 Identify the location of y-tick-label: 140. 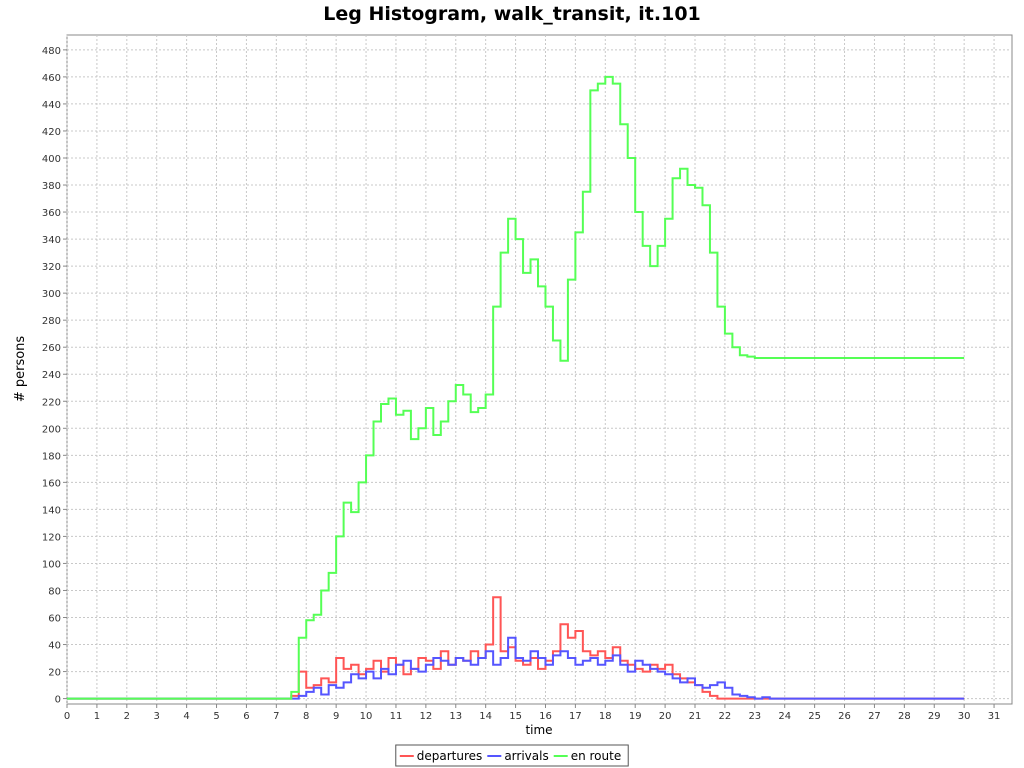
(51, 510).